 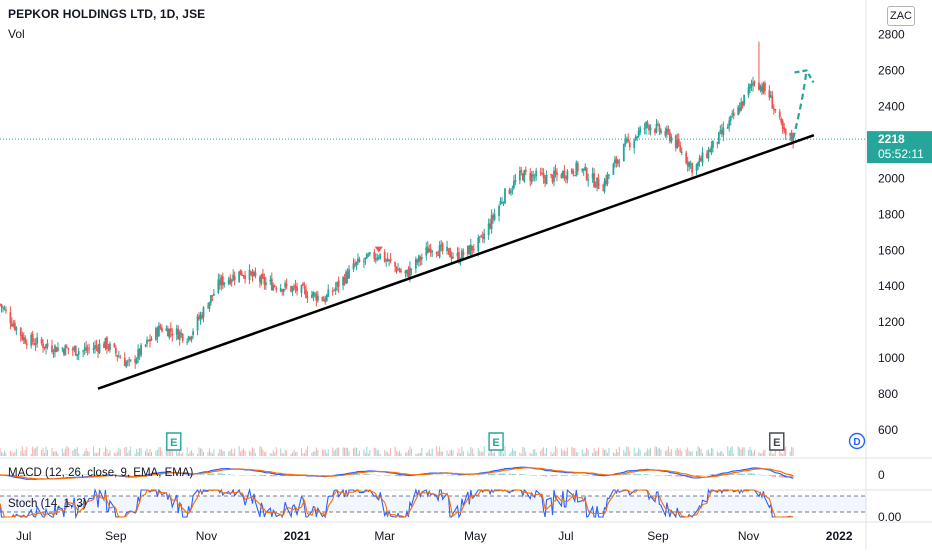 I want to click on stoch-label: Stoch (14, 1, 3), so click(x=47, y=504).